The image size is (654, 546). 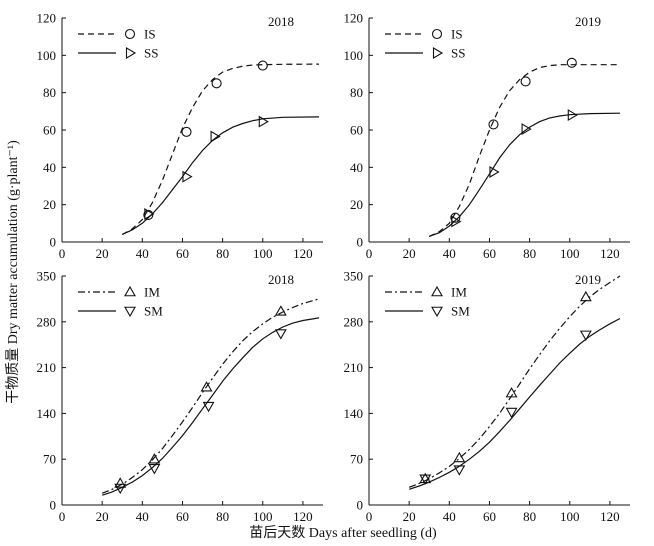 What do you see at coordinates (153, 311) in the screenshot?
I see `legend-label-SM: SM` at bounding box center [153, 311].